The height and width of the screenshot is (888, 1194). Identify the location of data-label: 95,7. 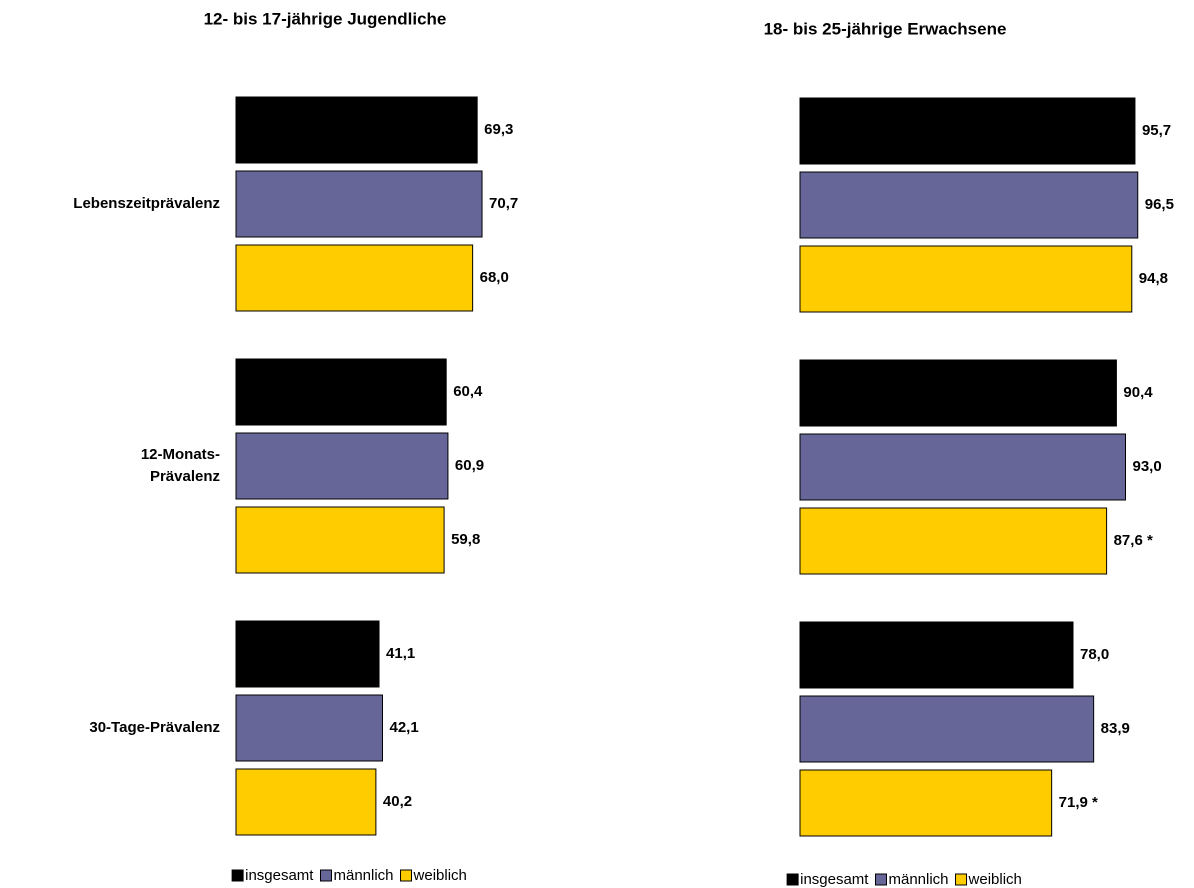
(1156, 130).